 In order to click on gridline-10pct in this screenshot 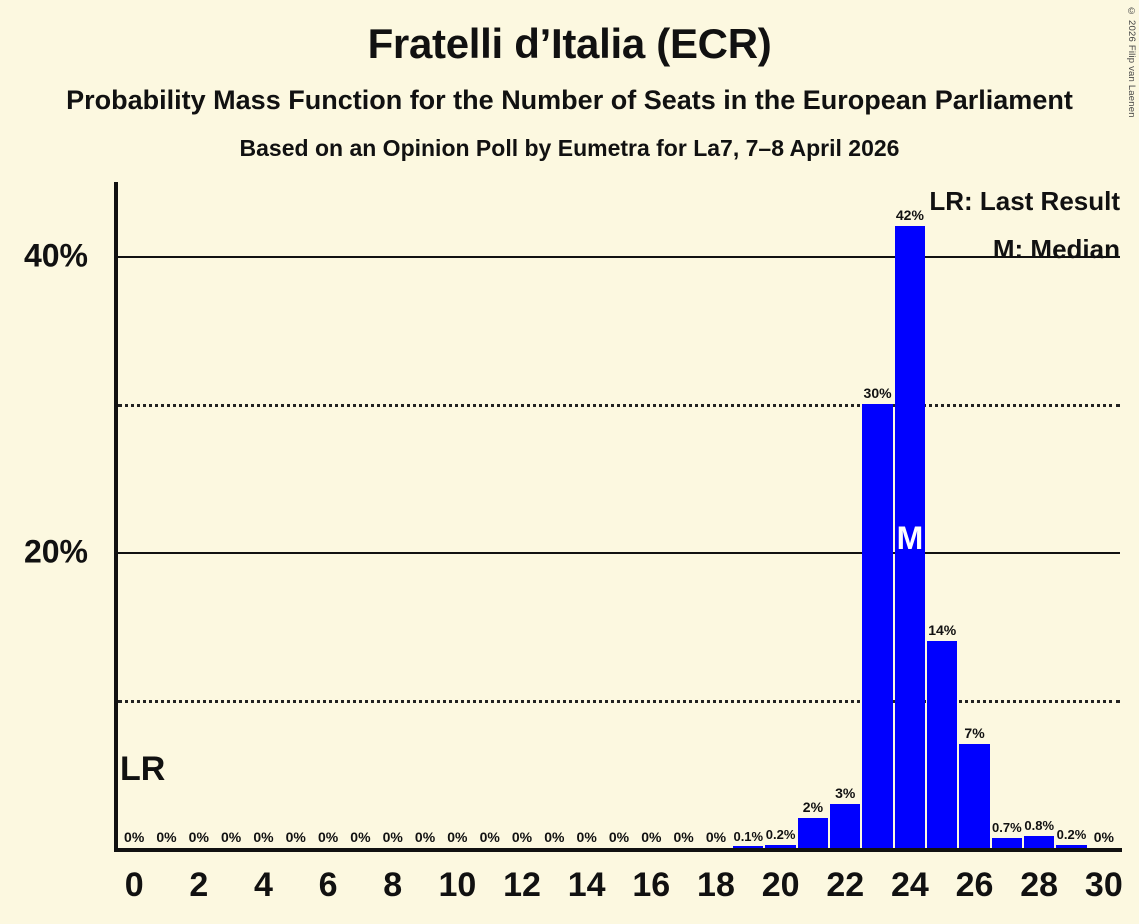, I will do `click(619, 701)`.